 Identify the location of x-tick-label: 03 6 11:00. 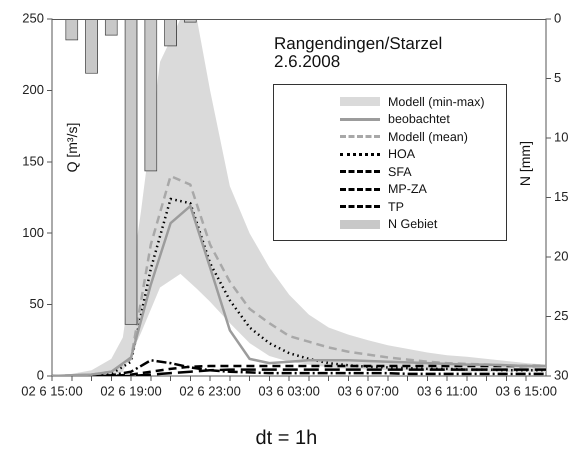
(447, 390).